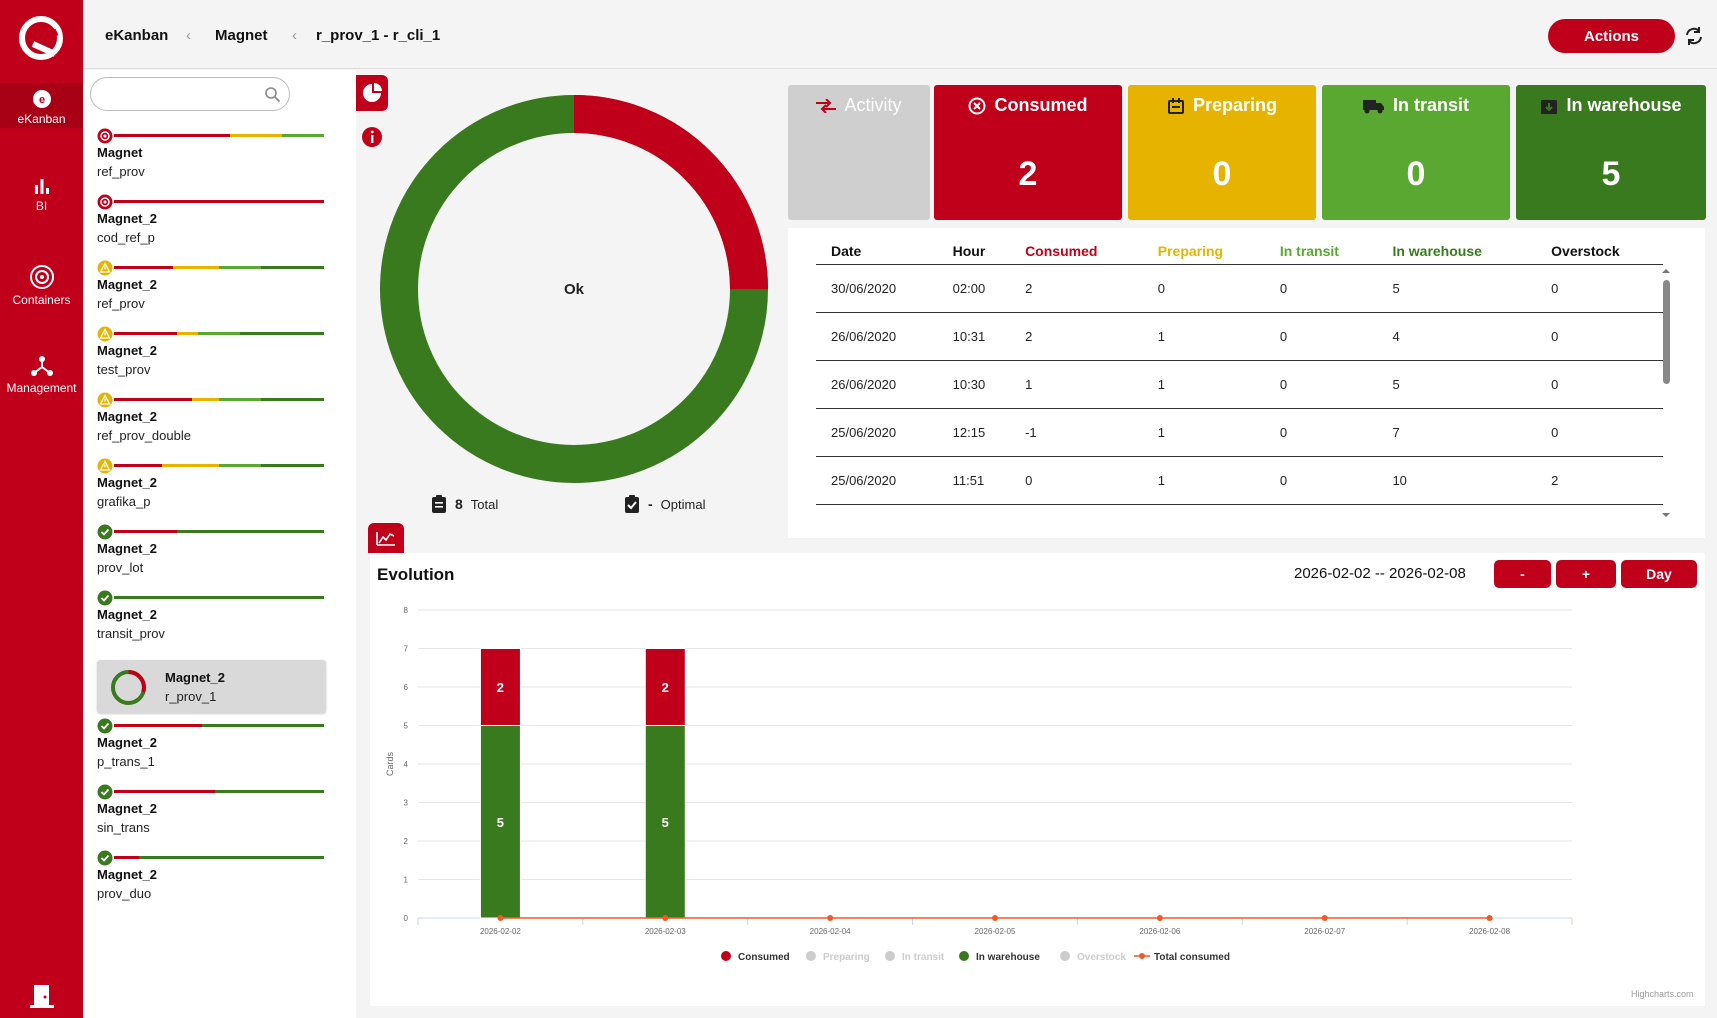 Image resolution: width=1717 pixels, height=1018 pixels. Describe the element at coordinates (41, 300) in the screenshot. I see `rail-item-label: Containers` at that location.